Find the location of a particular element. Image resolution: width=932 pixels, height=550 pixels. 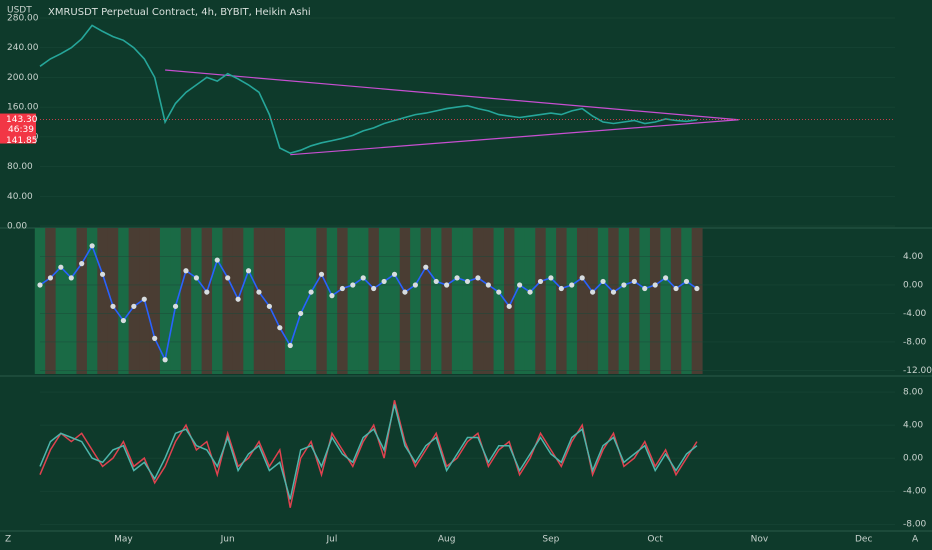

prev-close-label: 141.85 is located at coordinates (22, 141).